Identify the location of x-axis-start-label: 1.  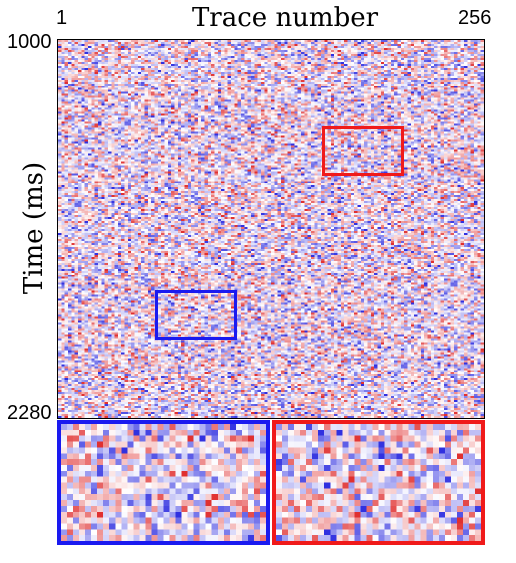
(62, 18).